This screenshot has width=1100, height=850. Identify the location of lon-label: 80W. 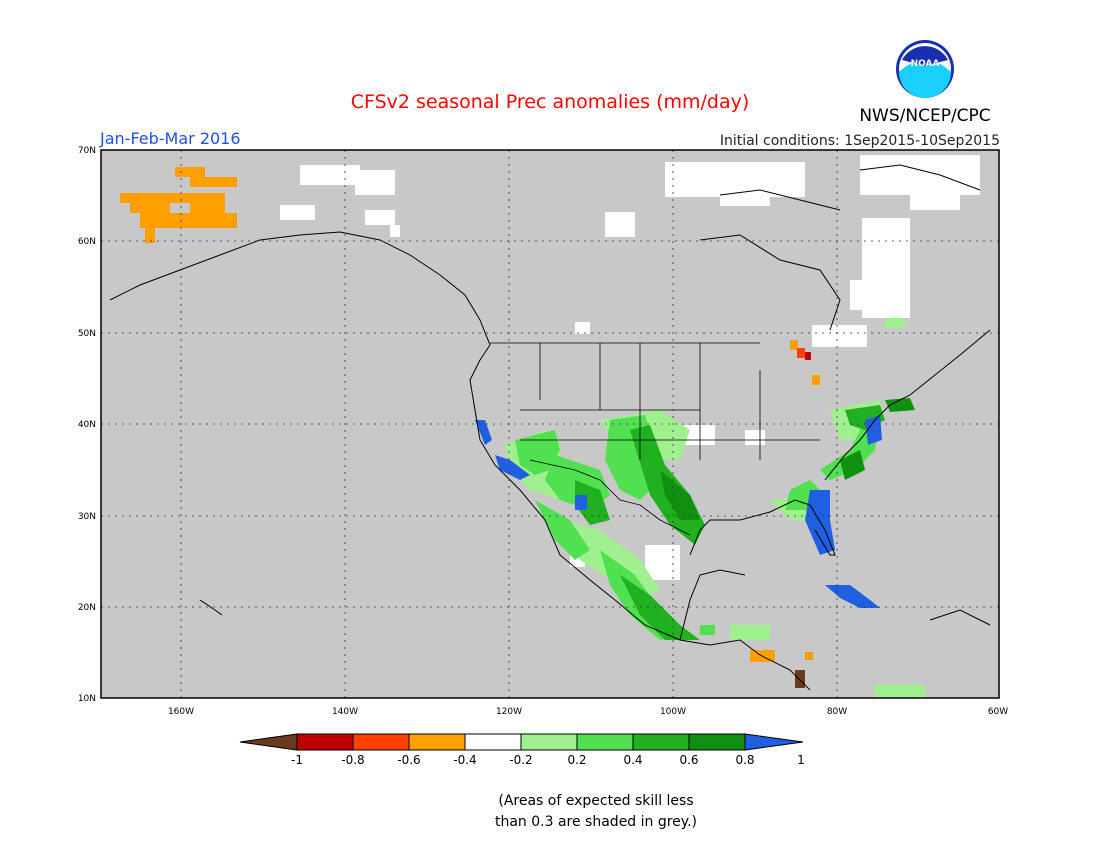
(837, 712).